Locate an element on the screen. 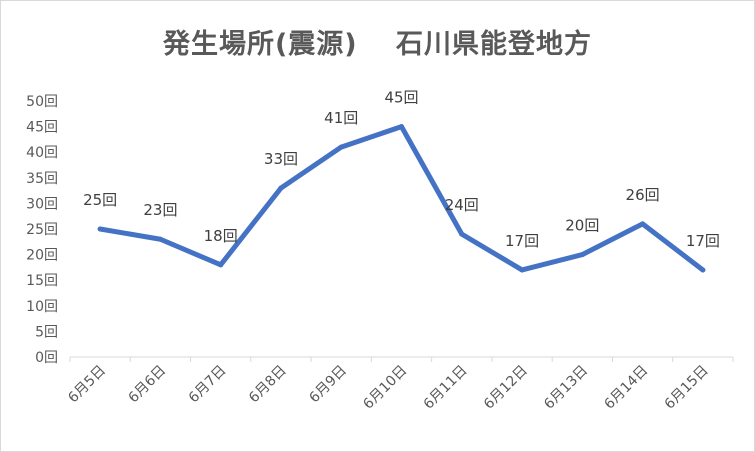  data-label: 20回 is located at coordinates (582, 226).